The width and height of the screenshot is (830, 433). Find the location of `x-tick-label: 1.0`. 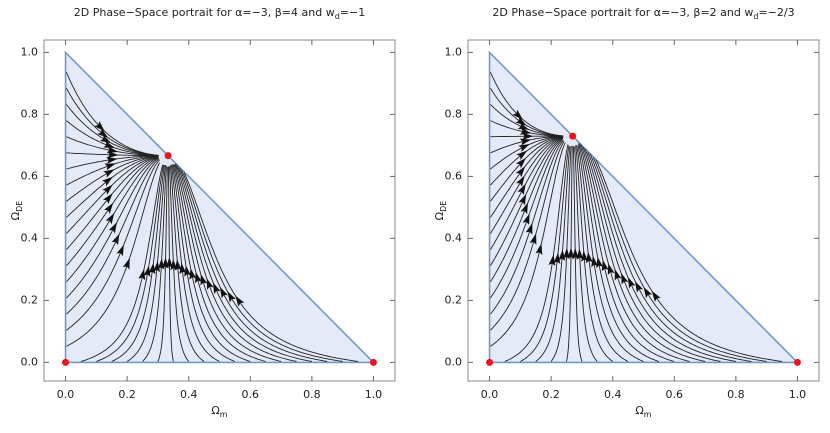

x-tick-label: 1.0 is located at coordinates (374, 394).